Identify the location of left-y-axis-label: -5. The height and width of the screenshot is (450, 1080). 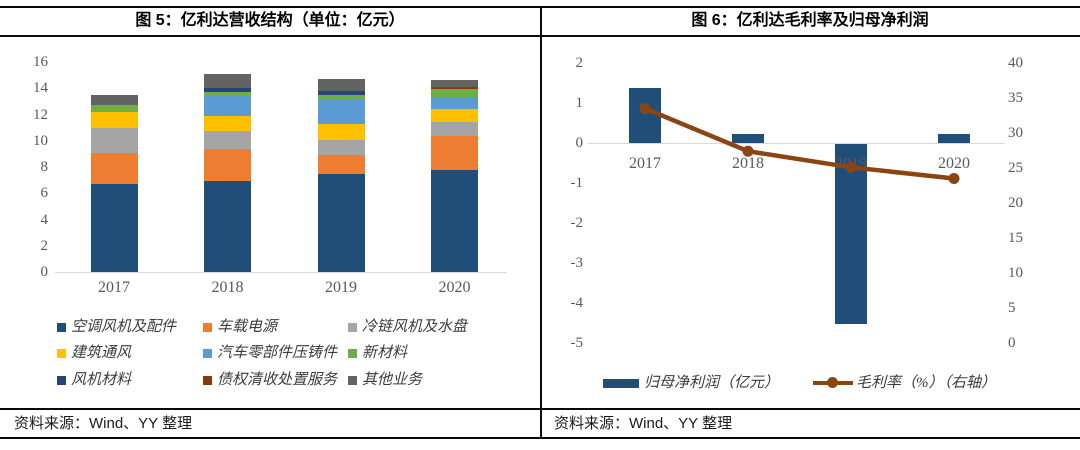
(577, 343).